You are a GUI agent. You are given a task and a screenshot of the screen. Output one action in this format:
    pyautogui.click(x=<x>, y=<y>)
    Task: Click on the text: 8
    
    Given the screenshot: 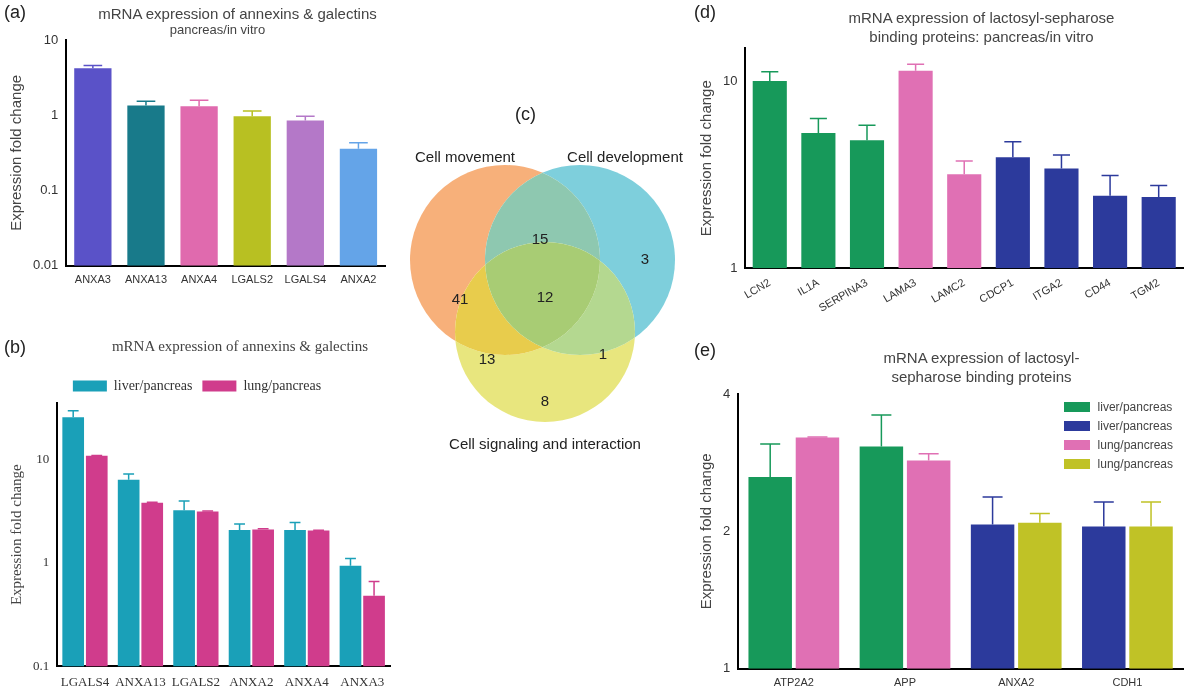 What is the action you would take?
    pyautogui.click(x=545, y=401)
    